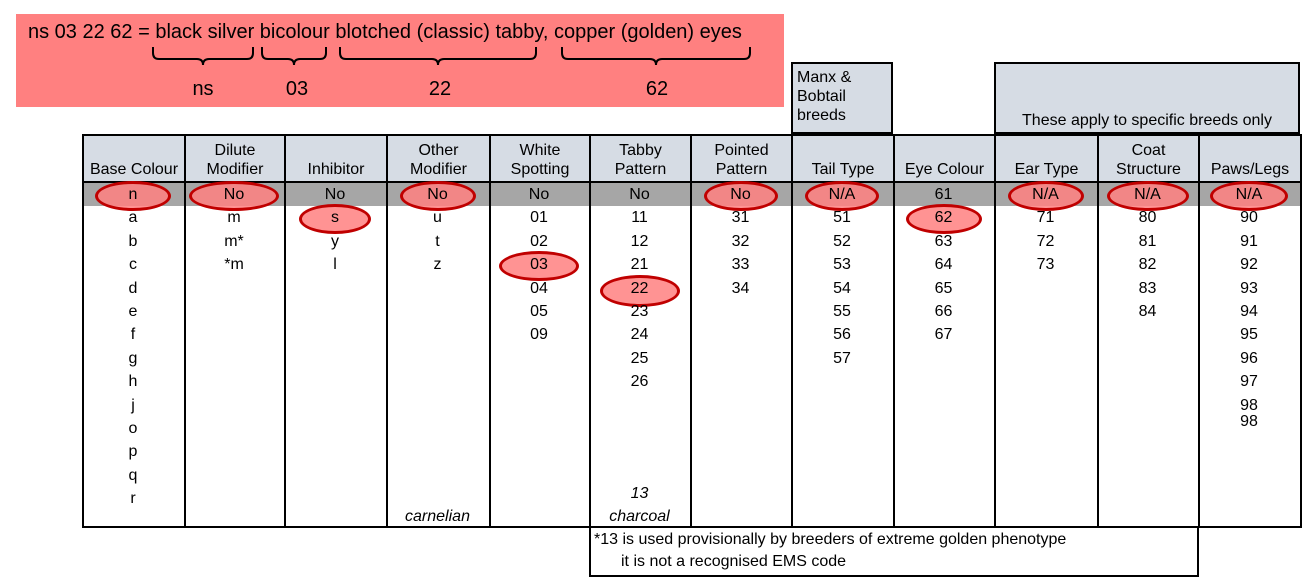 This screenshot has height=580, width=1314. What do you see at coordinates (639, 311) in the screenshot?
I see `value-cell: 23` at bounding box center [639, 311].